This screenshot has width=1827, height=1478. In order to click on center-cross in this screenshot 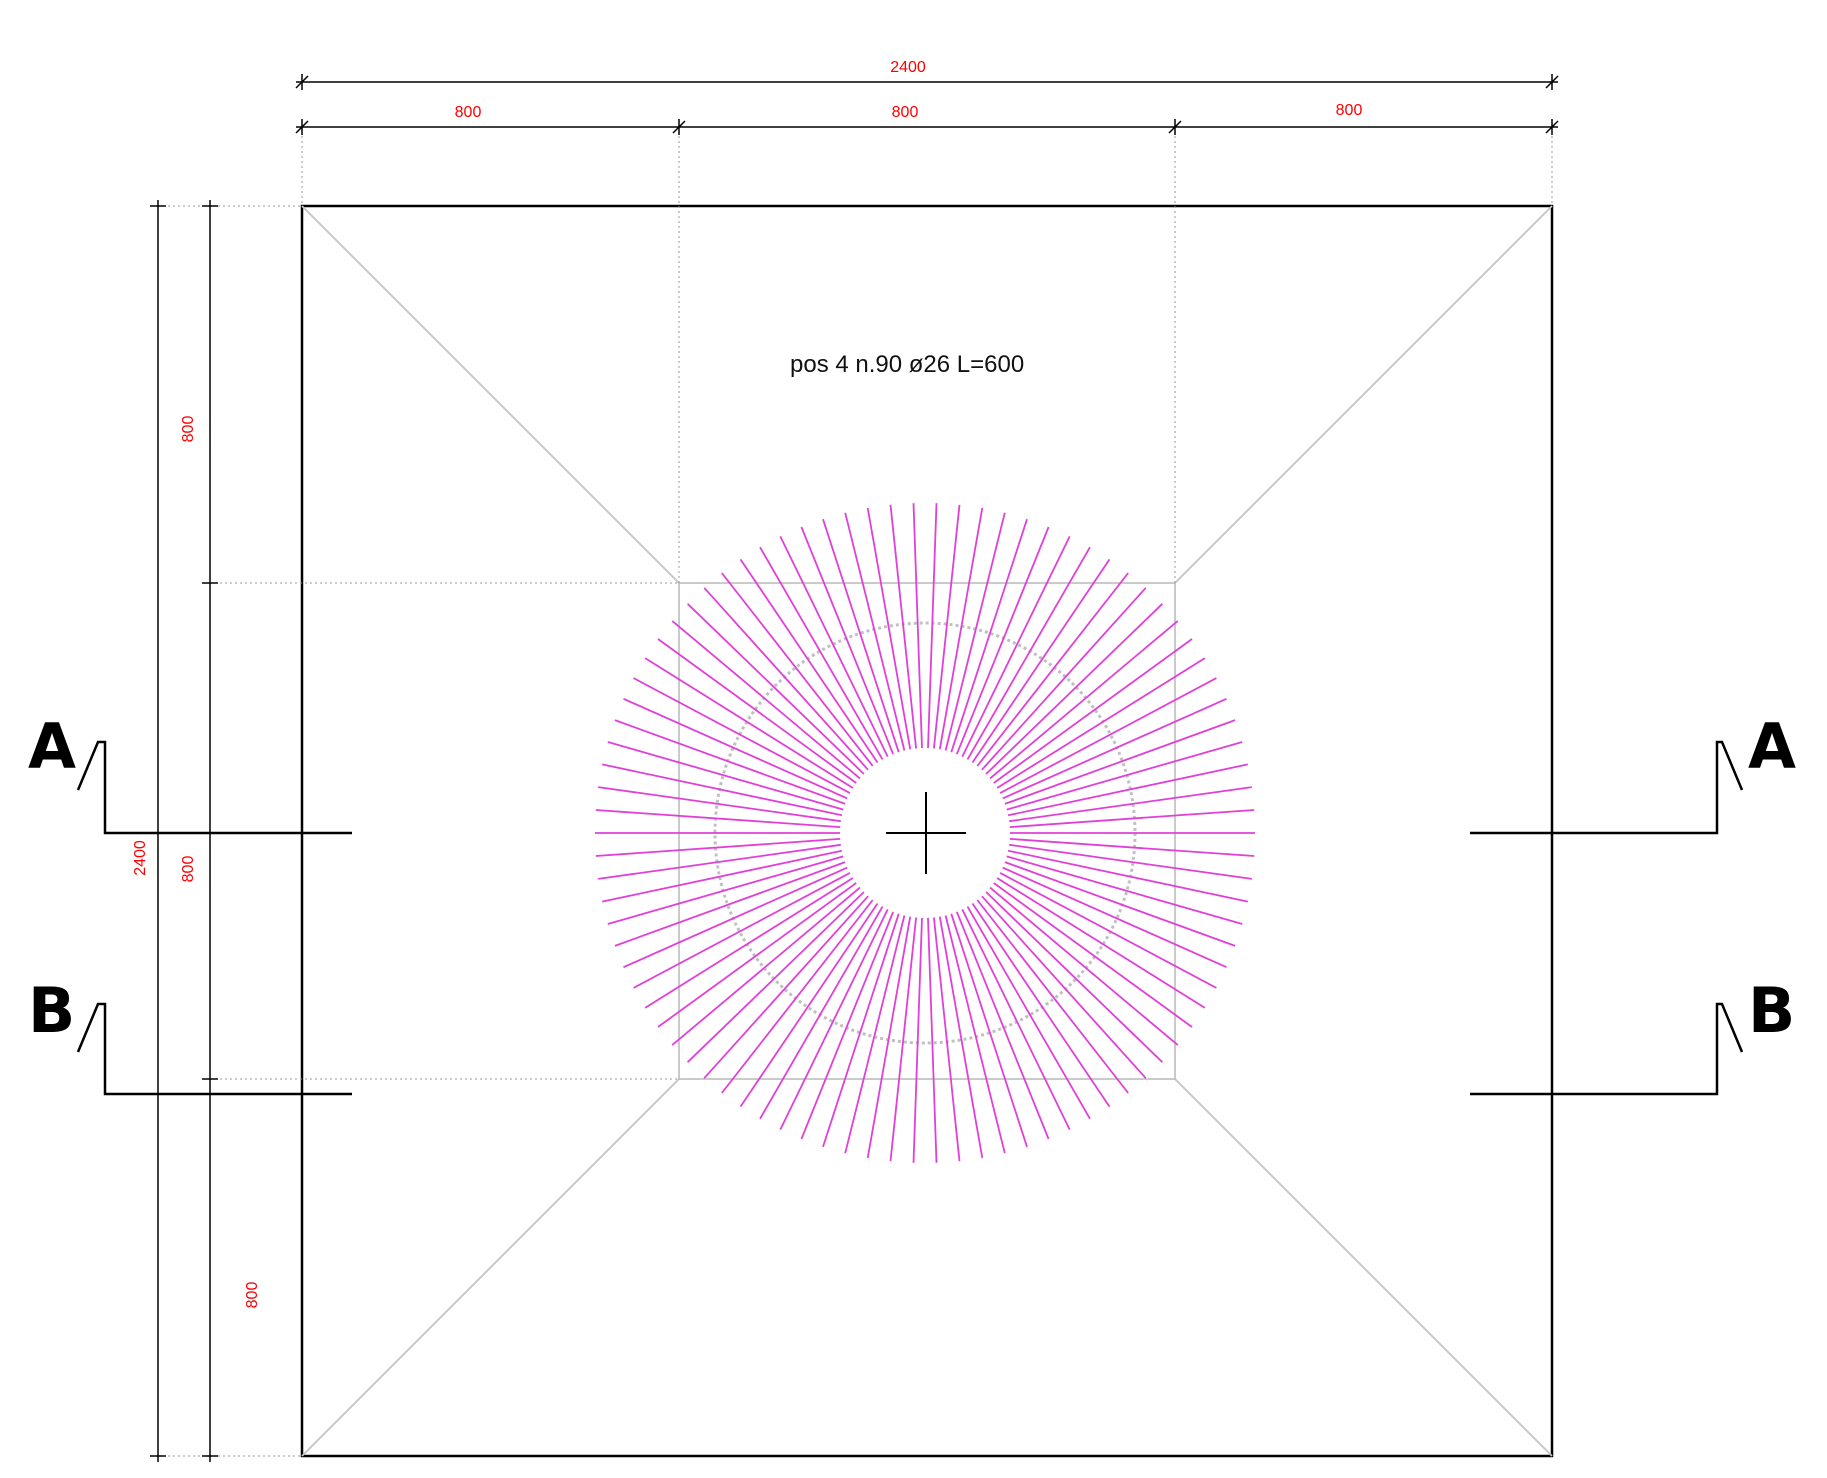, I will do `click(926, 833)`.